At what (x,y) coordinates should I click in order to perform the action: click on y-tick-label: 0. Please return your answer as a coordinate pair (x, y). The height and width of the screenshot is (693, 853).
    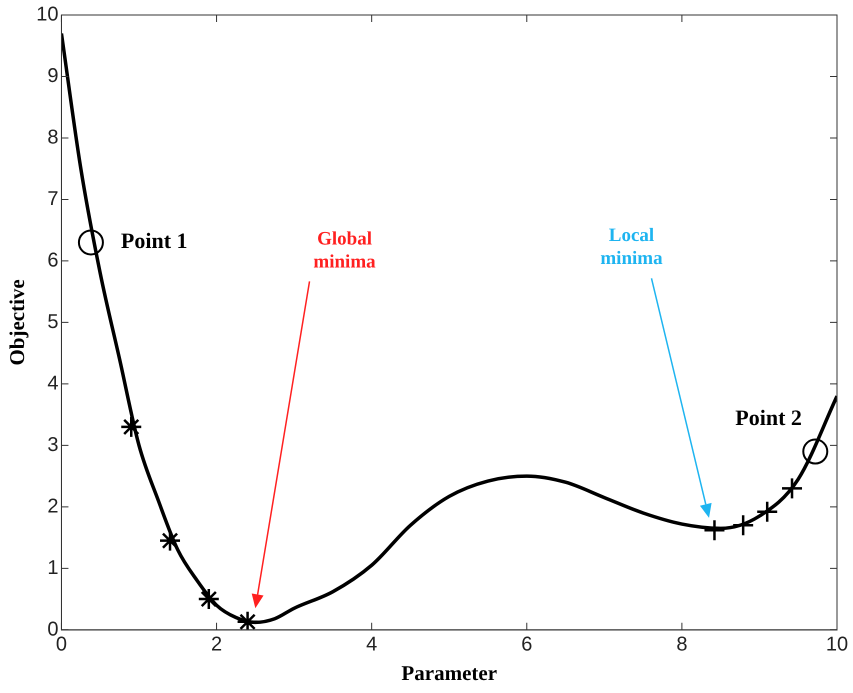
    Looking at the image, I should click on (52, 629).